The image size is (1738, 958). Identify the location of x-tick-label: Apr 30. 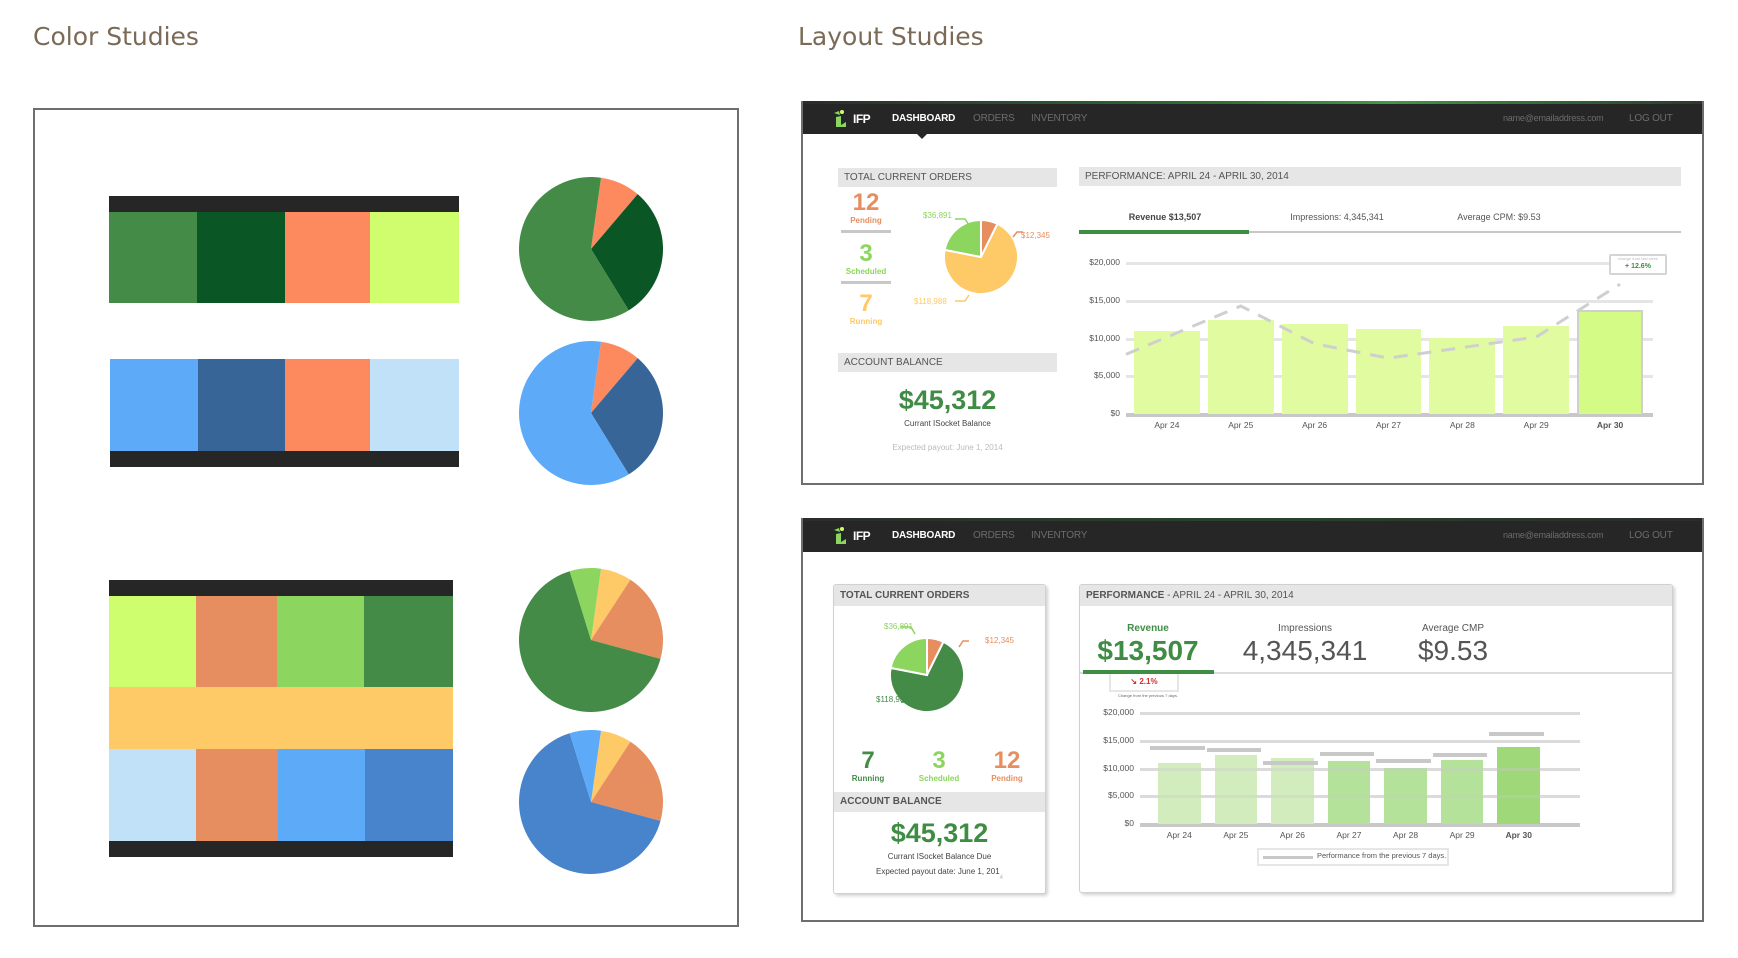
(1610, 425).